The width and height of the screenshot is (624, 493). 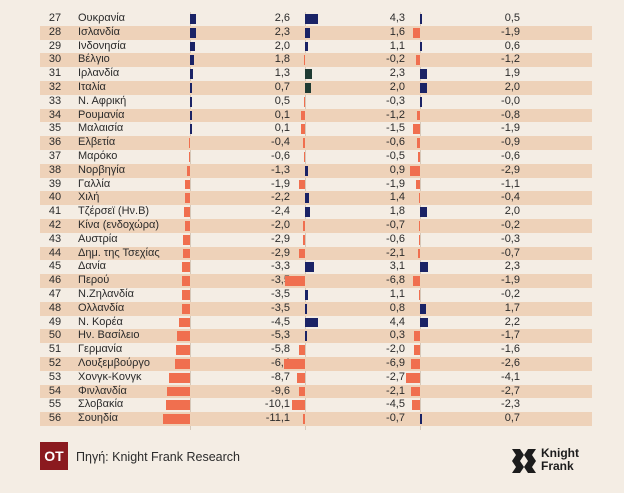 What do you see at coordinates (512, 73) in the screenshot?
I see `value-cell-v3: 1,9` at bounding box center [512, 73].